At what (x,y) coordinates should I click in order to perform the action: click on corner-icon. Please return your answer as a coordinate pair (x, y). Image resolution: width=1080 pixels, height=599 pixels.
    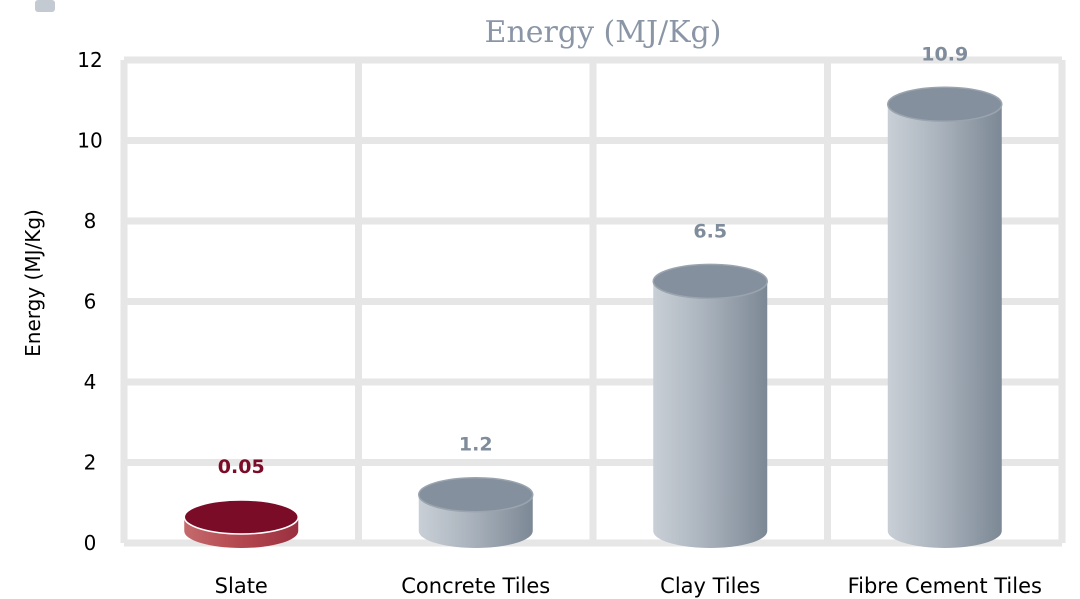
    Looking at the image, I should click on (45, 6).